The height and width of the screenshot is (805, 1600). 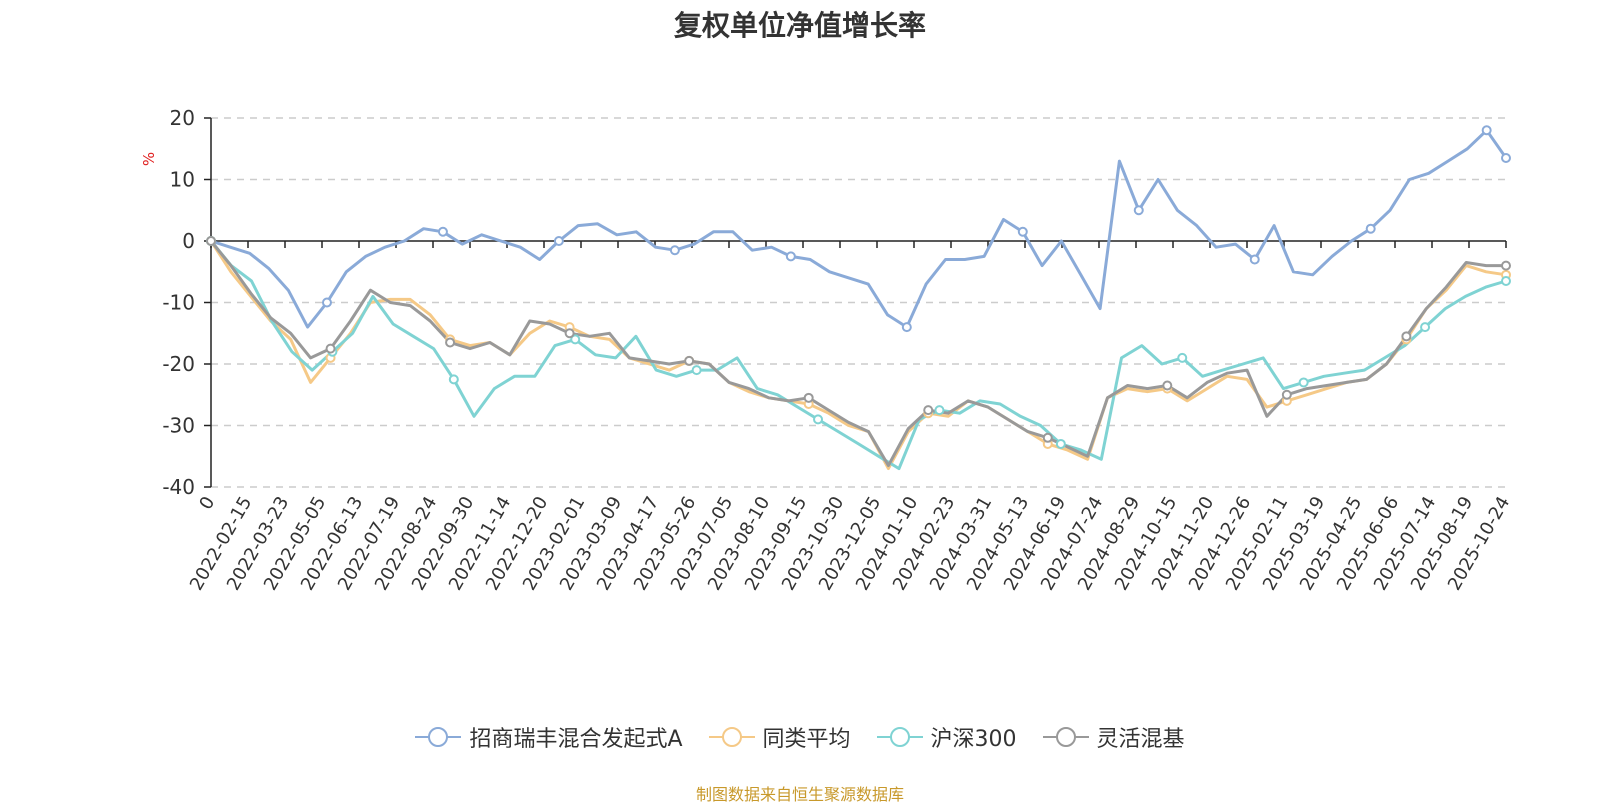 What do you see at coordinates (973, 739) in the screenshot?
I see `legend-label: 沪深300` at bounding box center [973, 739].